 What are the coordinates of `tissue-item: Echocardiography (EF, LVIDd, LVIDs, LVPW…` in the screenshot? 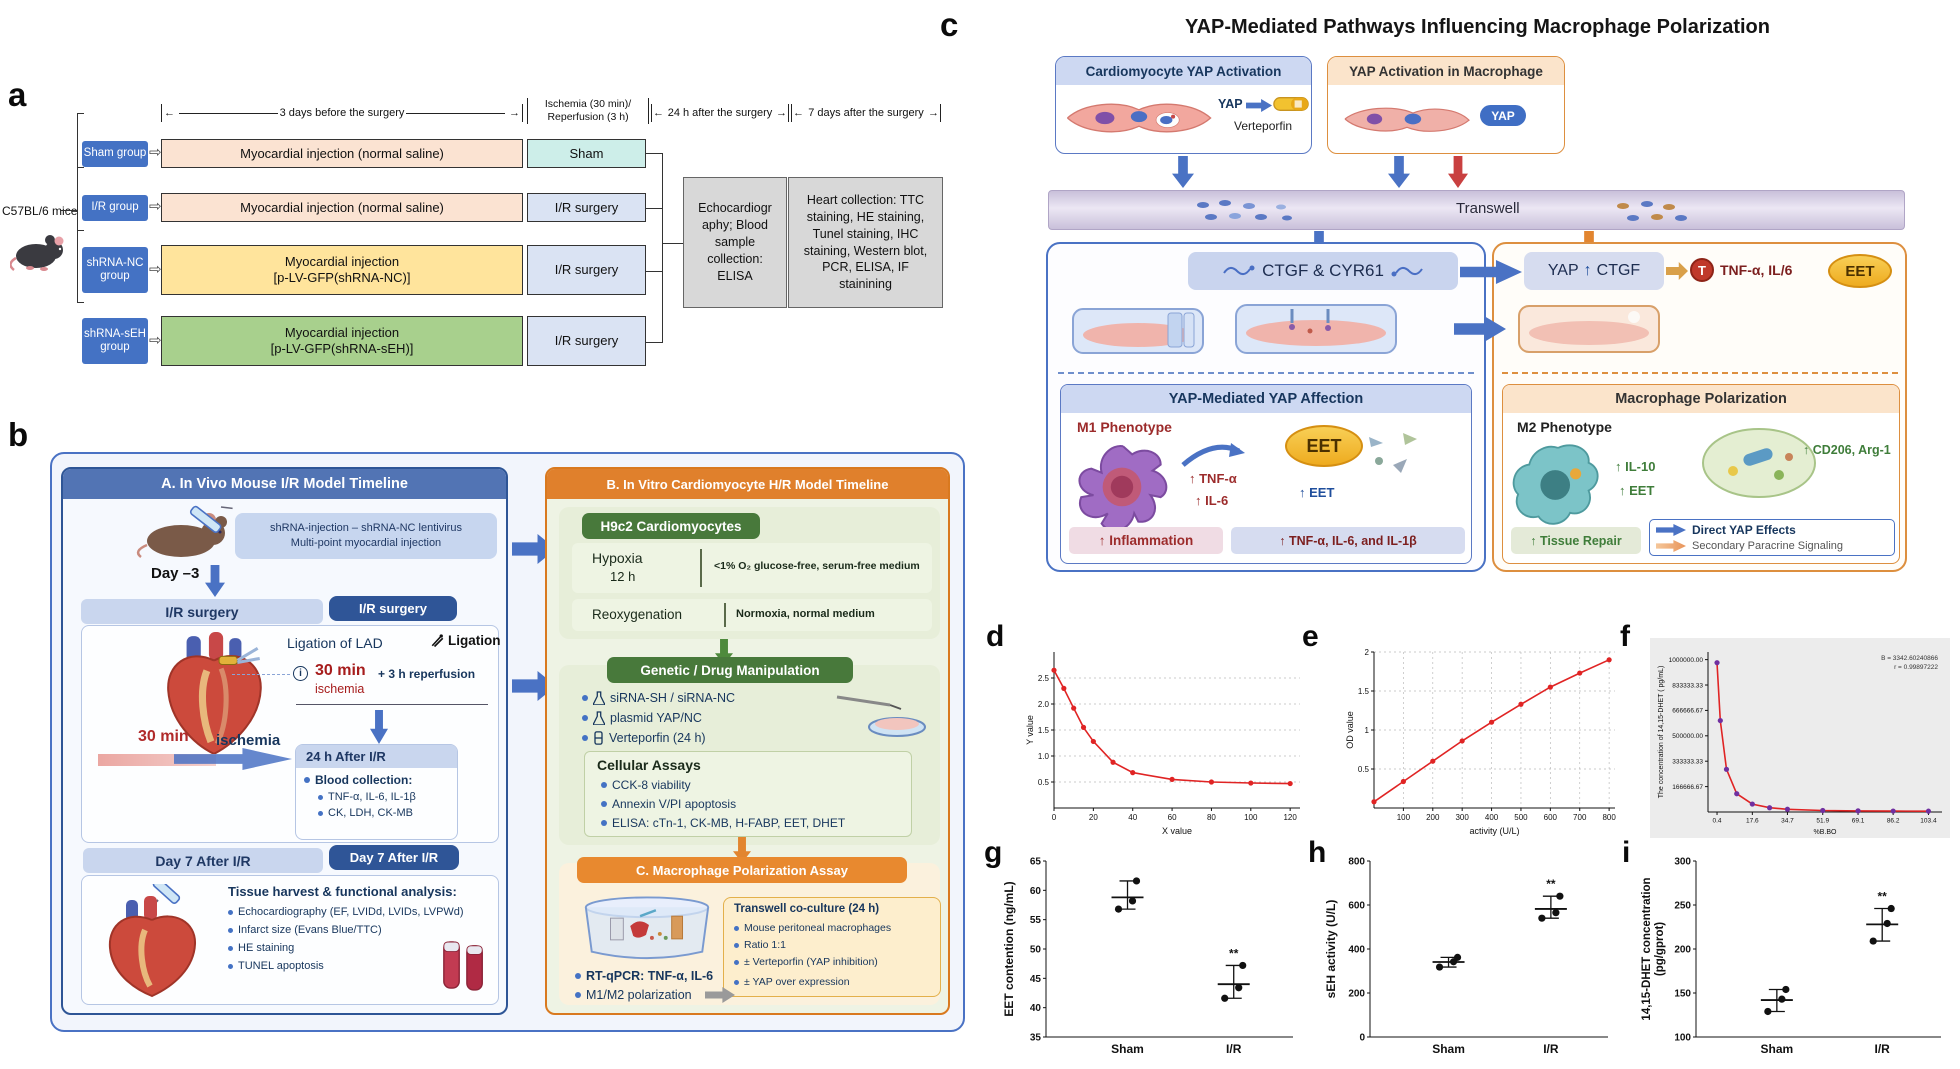 It's located at (351, 912).